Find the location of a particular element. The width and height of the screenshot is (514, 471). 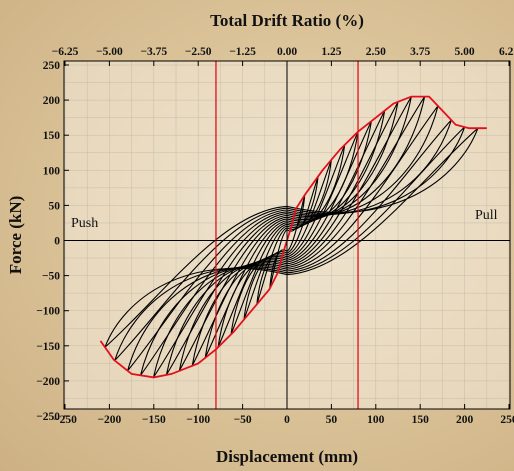

y-axis-title: Force (kN) is located at coordinates (15, 235).